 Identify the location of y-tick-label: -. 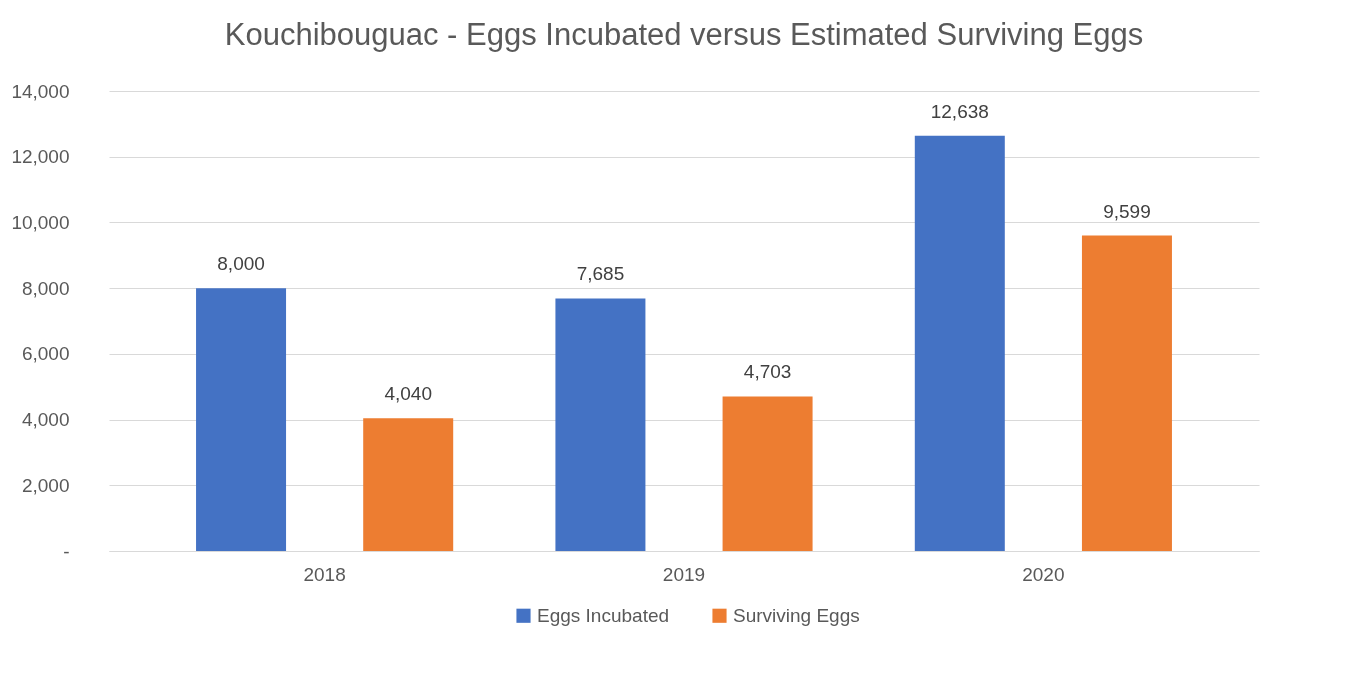
(66, 551).